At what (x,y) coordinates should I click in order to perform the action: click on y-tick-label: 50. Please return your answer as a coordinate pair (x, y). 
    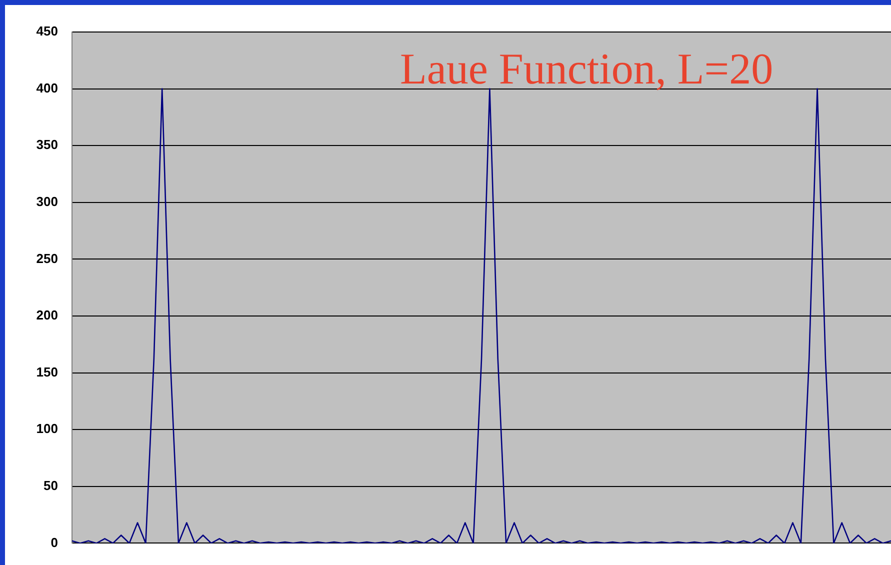
    Looking at the image, I should click on (51, 485).